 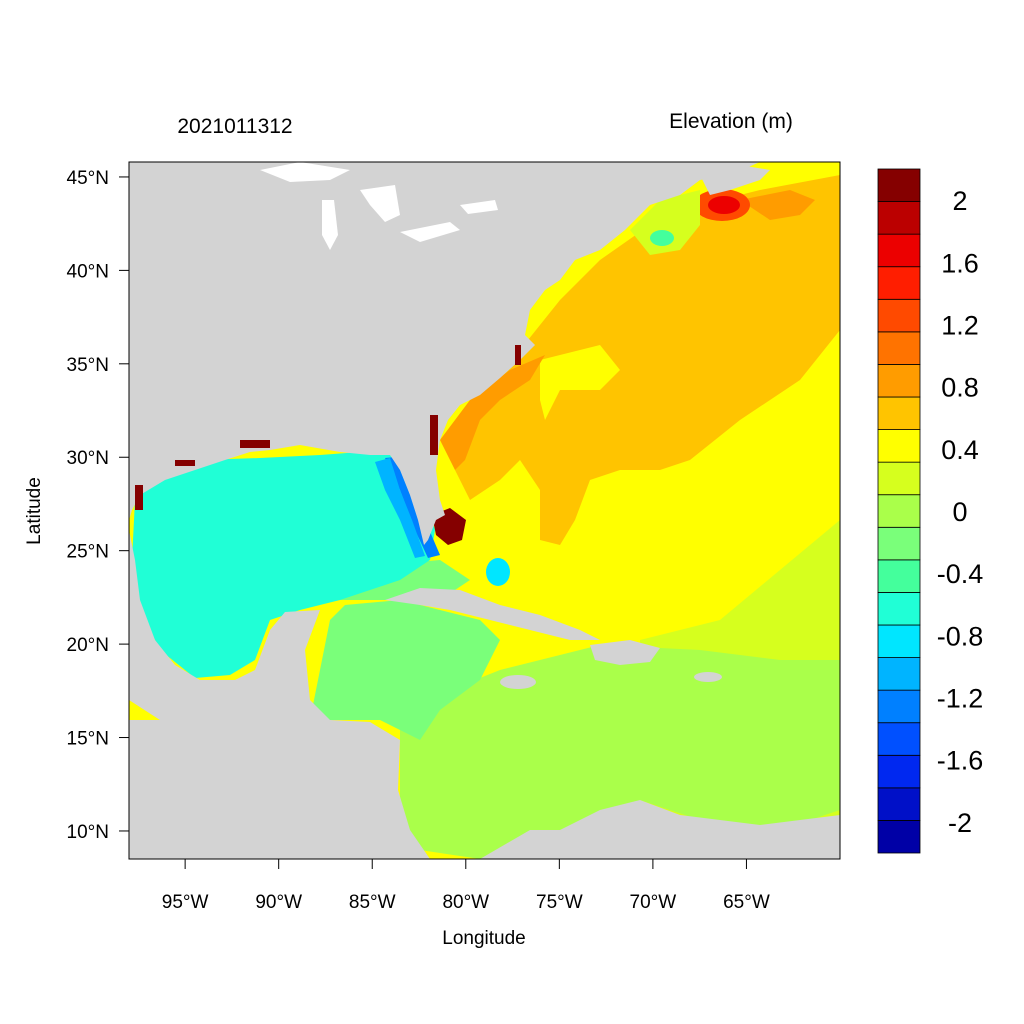 What do you see at coordinates (305, 172) in the screenshot?
I see `lake-superior` at bounding box center [305, 172].